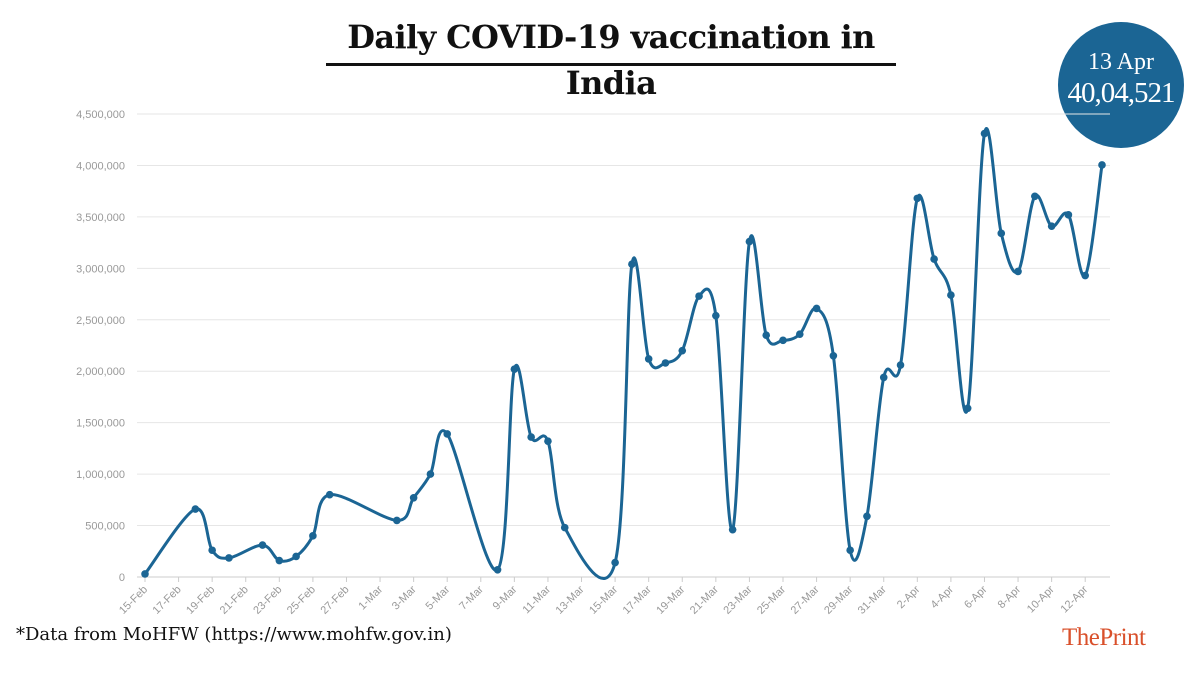 The width and height of the screenshot is (1200, 675). Describe the element at coordinates (100, 372) in the screenshot. I see `y-tick-label: 2,000,000` at that location.